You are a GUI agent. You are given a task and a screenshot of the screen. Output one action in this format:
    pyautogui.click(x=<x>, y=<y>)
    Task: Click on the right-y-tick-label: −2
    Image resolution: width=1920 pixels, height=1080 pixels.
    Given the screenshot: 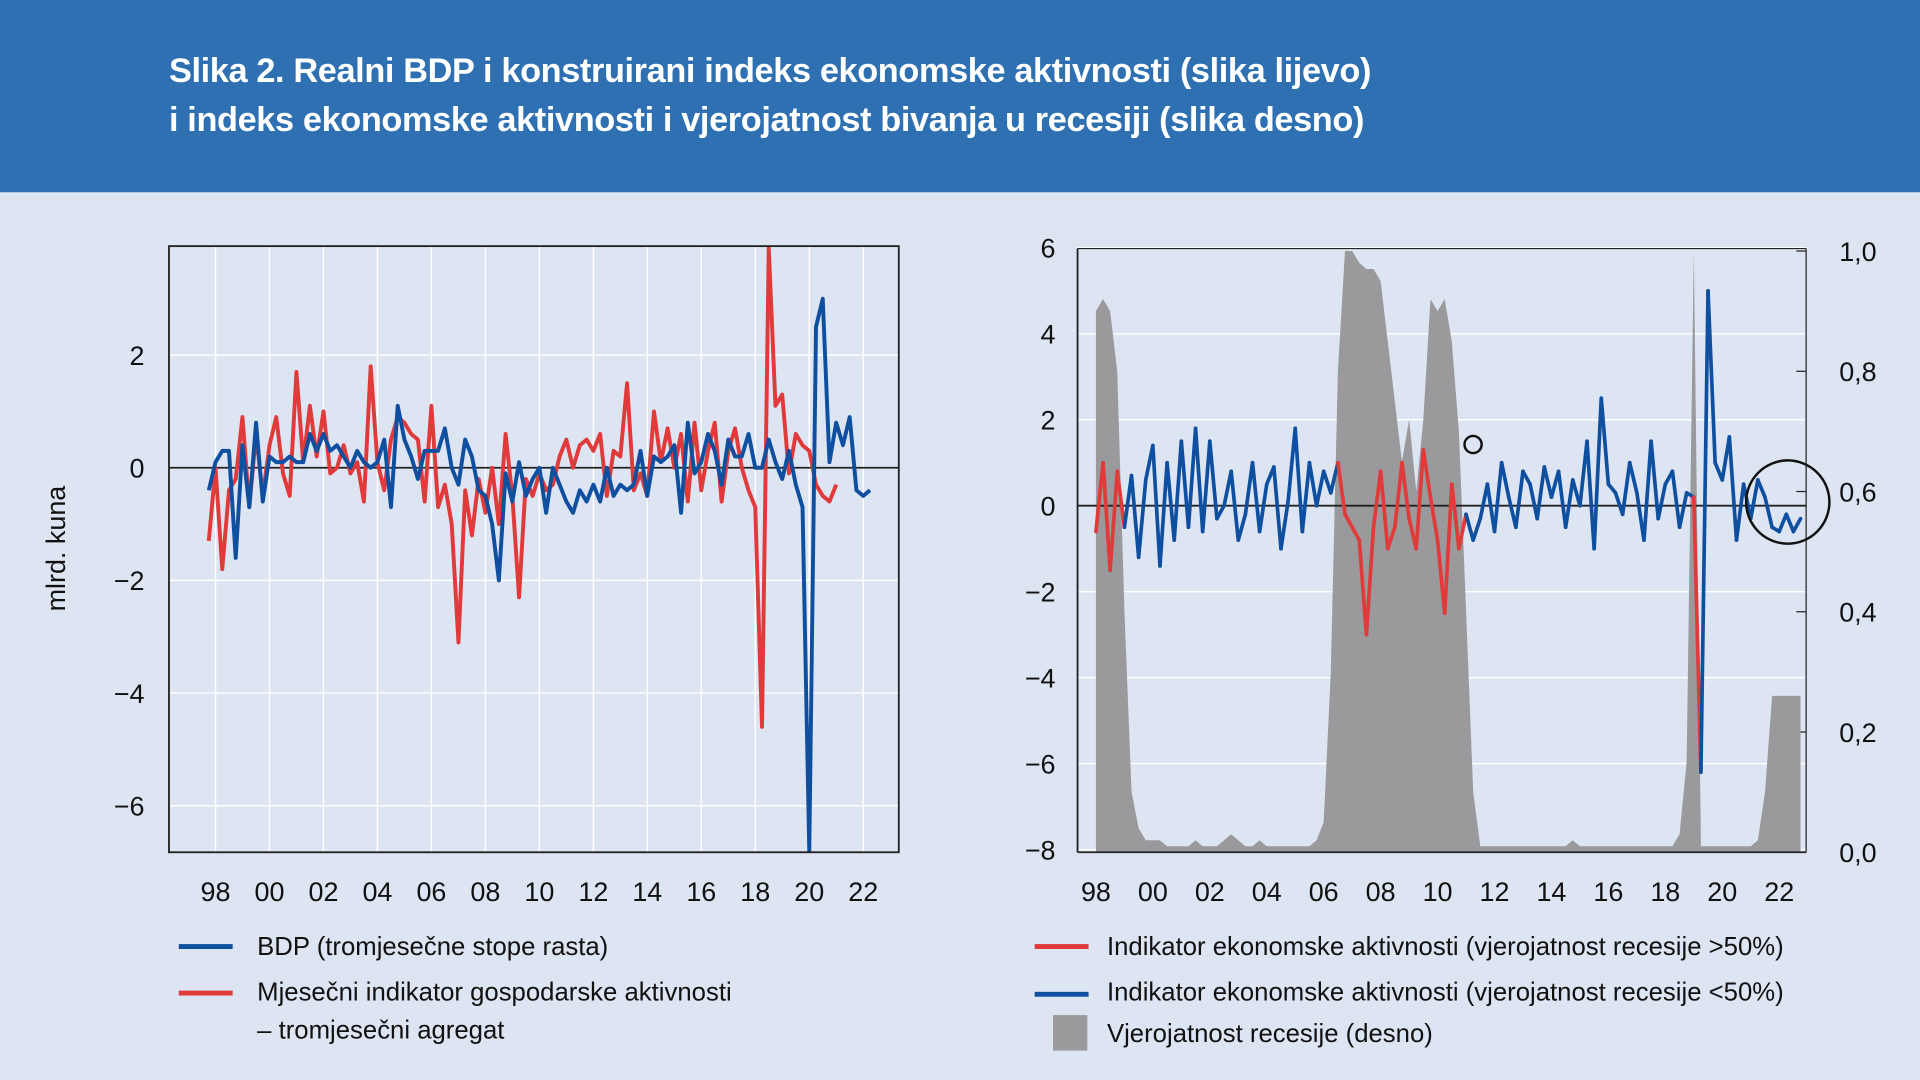 What is the action you would take?
    pyautogui.click(x=1040, y=592)
    